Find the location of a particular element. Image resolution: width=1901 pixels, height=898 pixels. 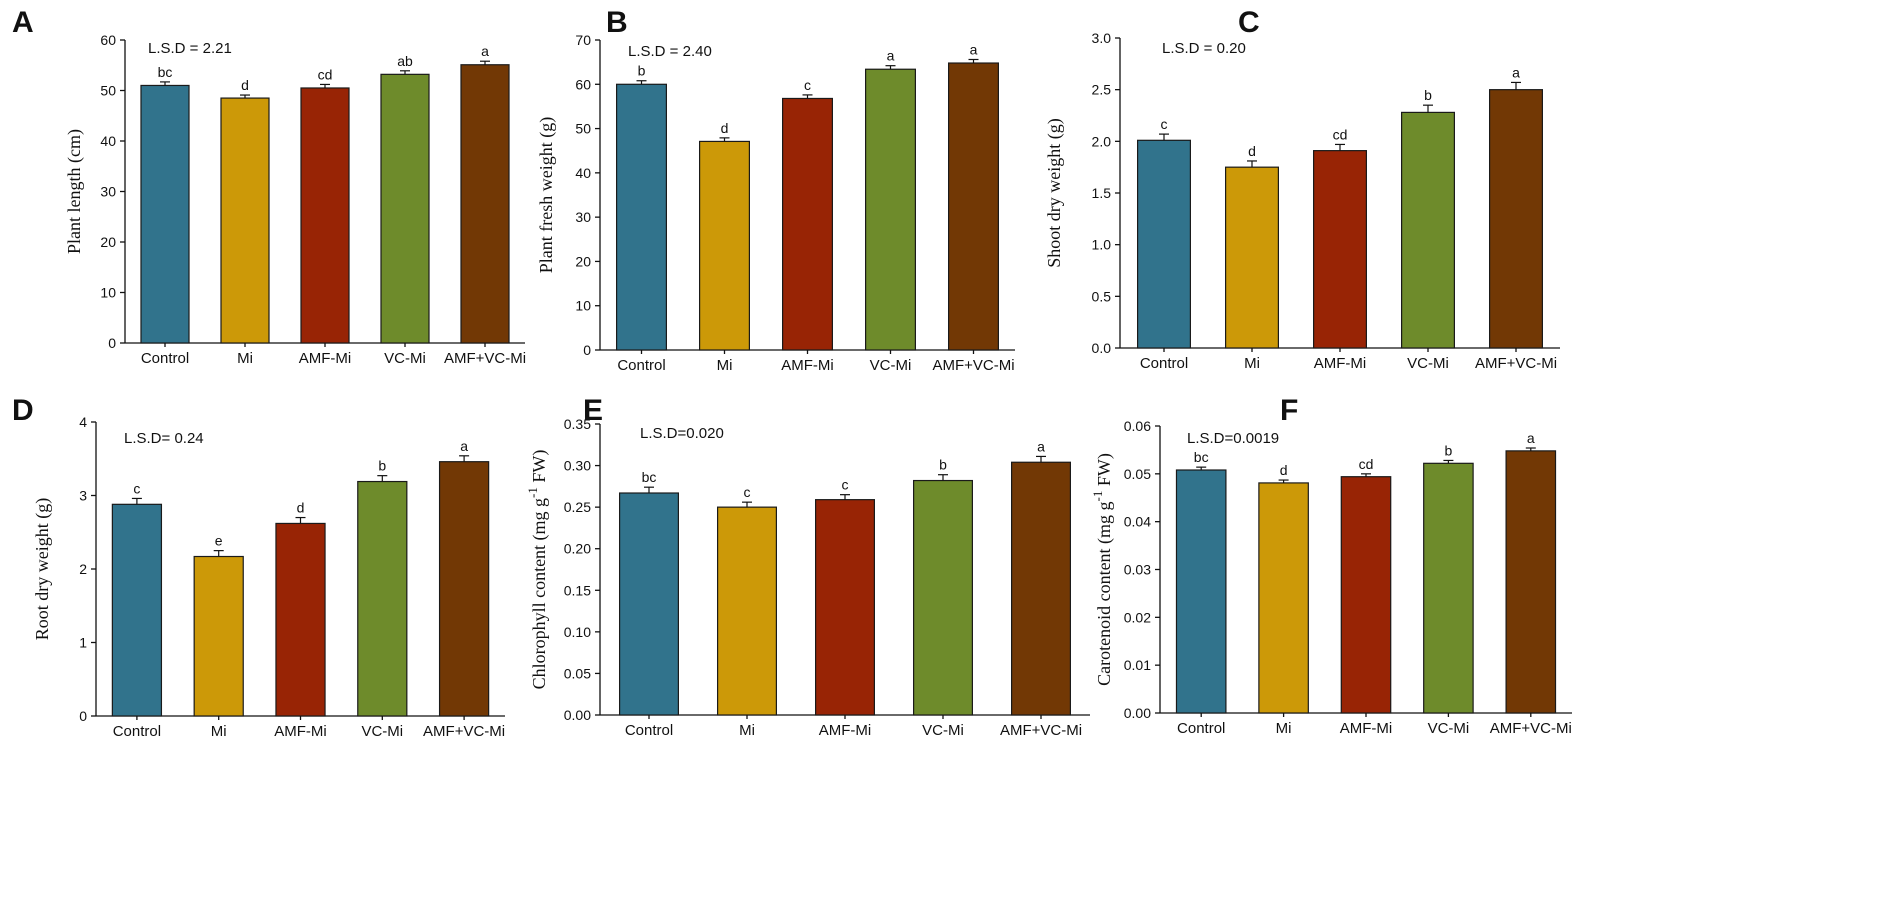

y-tick-label: 50 is located at coordinates (108, 91).